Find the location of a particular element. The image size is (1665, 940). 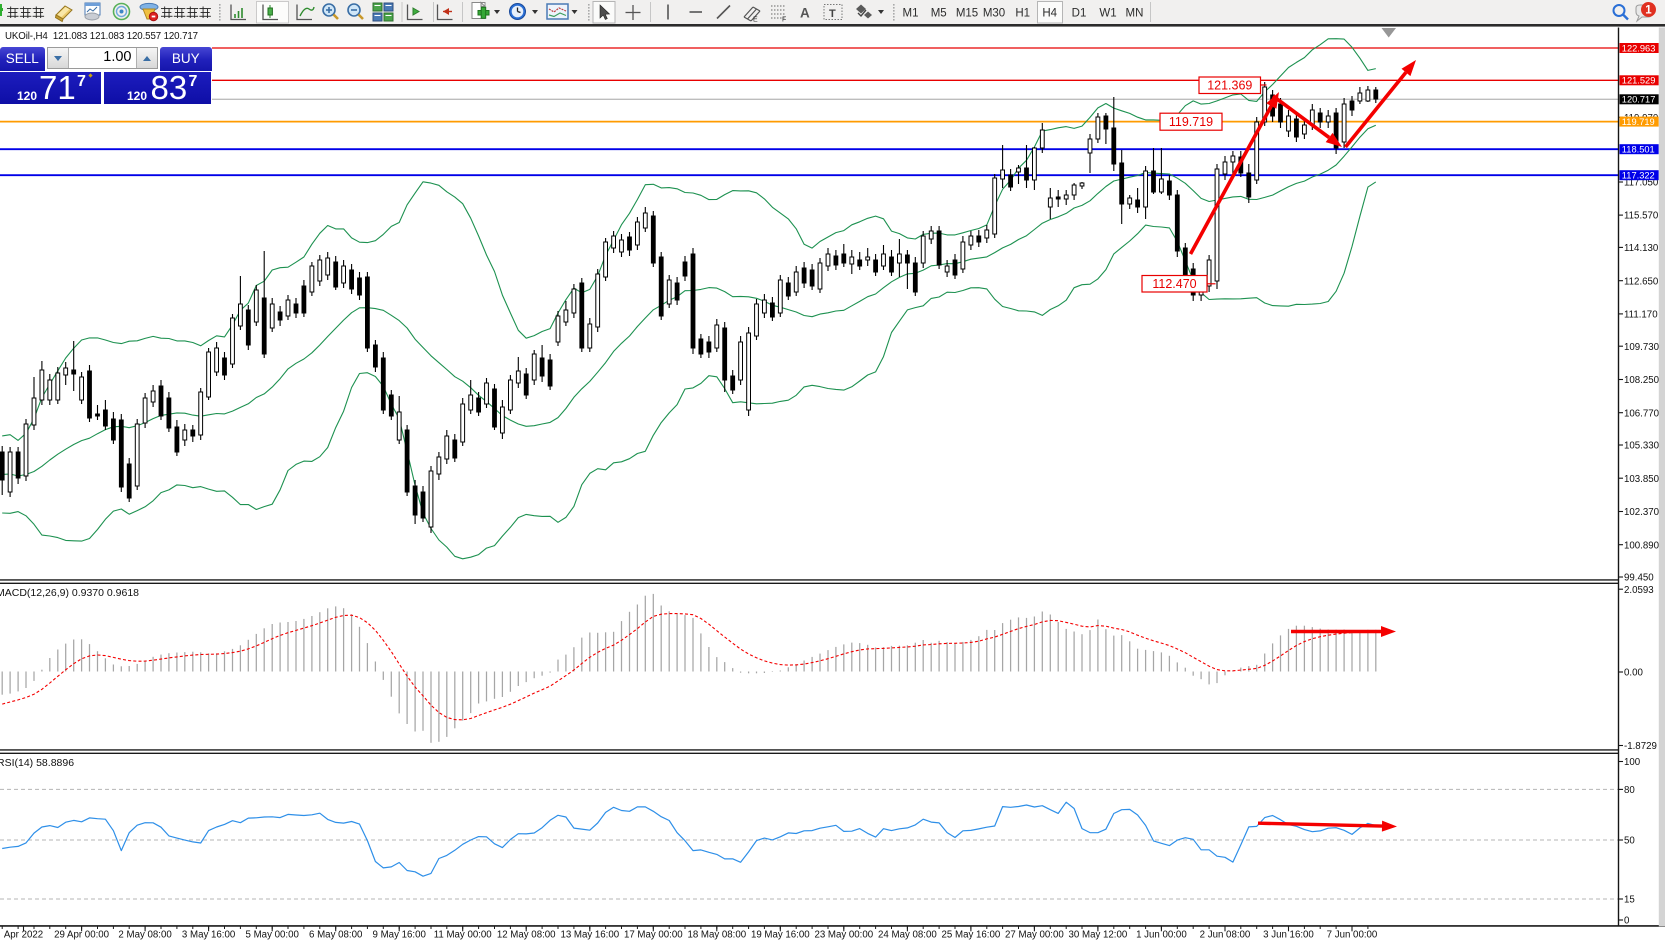

svg-text: 3 Jun 16:00 is located at coordinates (1288, 935).